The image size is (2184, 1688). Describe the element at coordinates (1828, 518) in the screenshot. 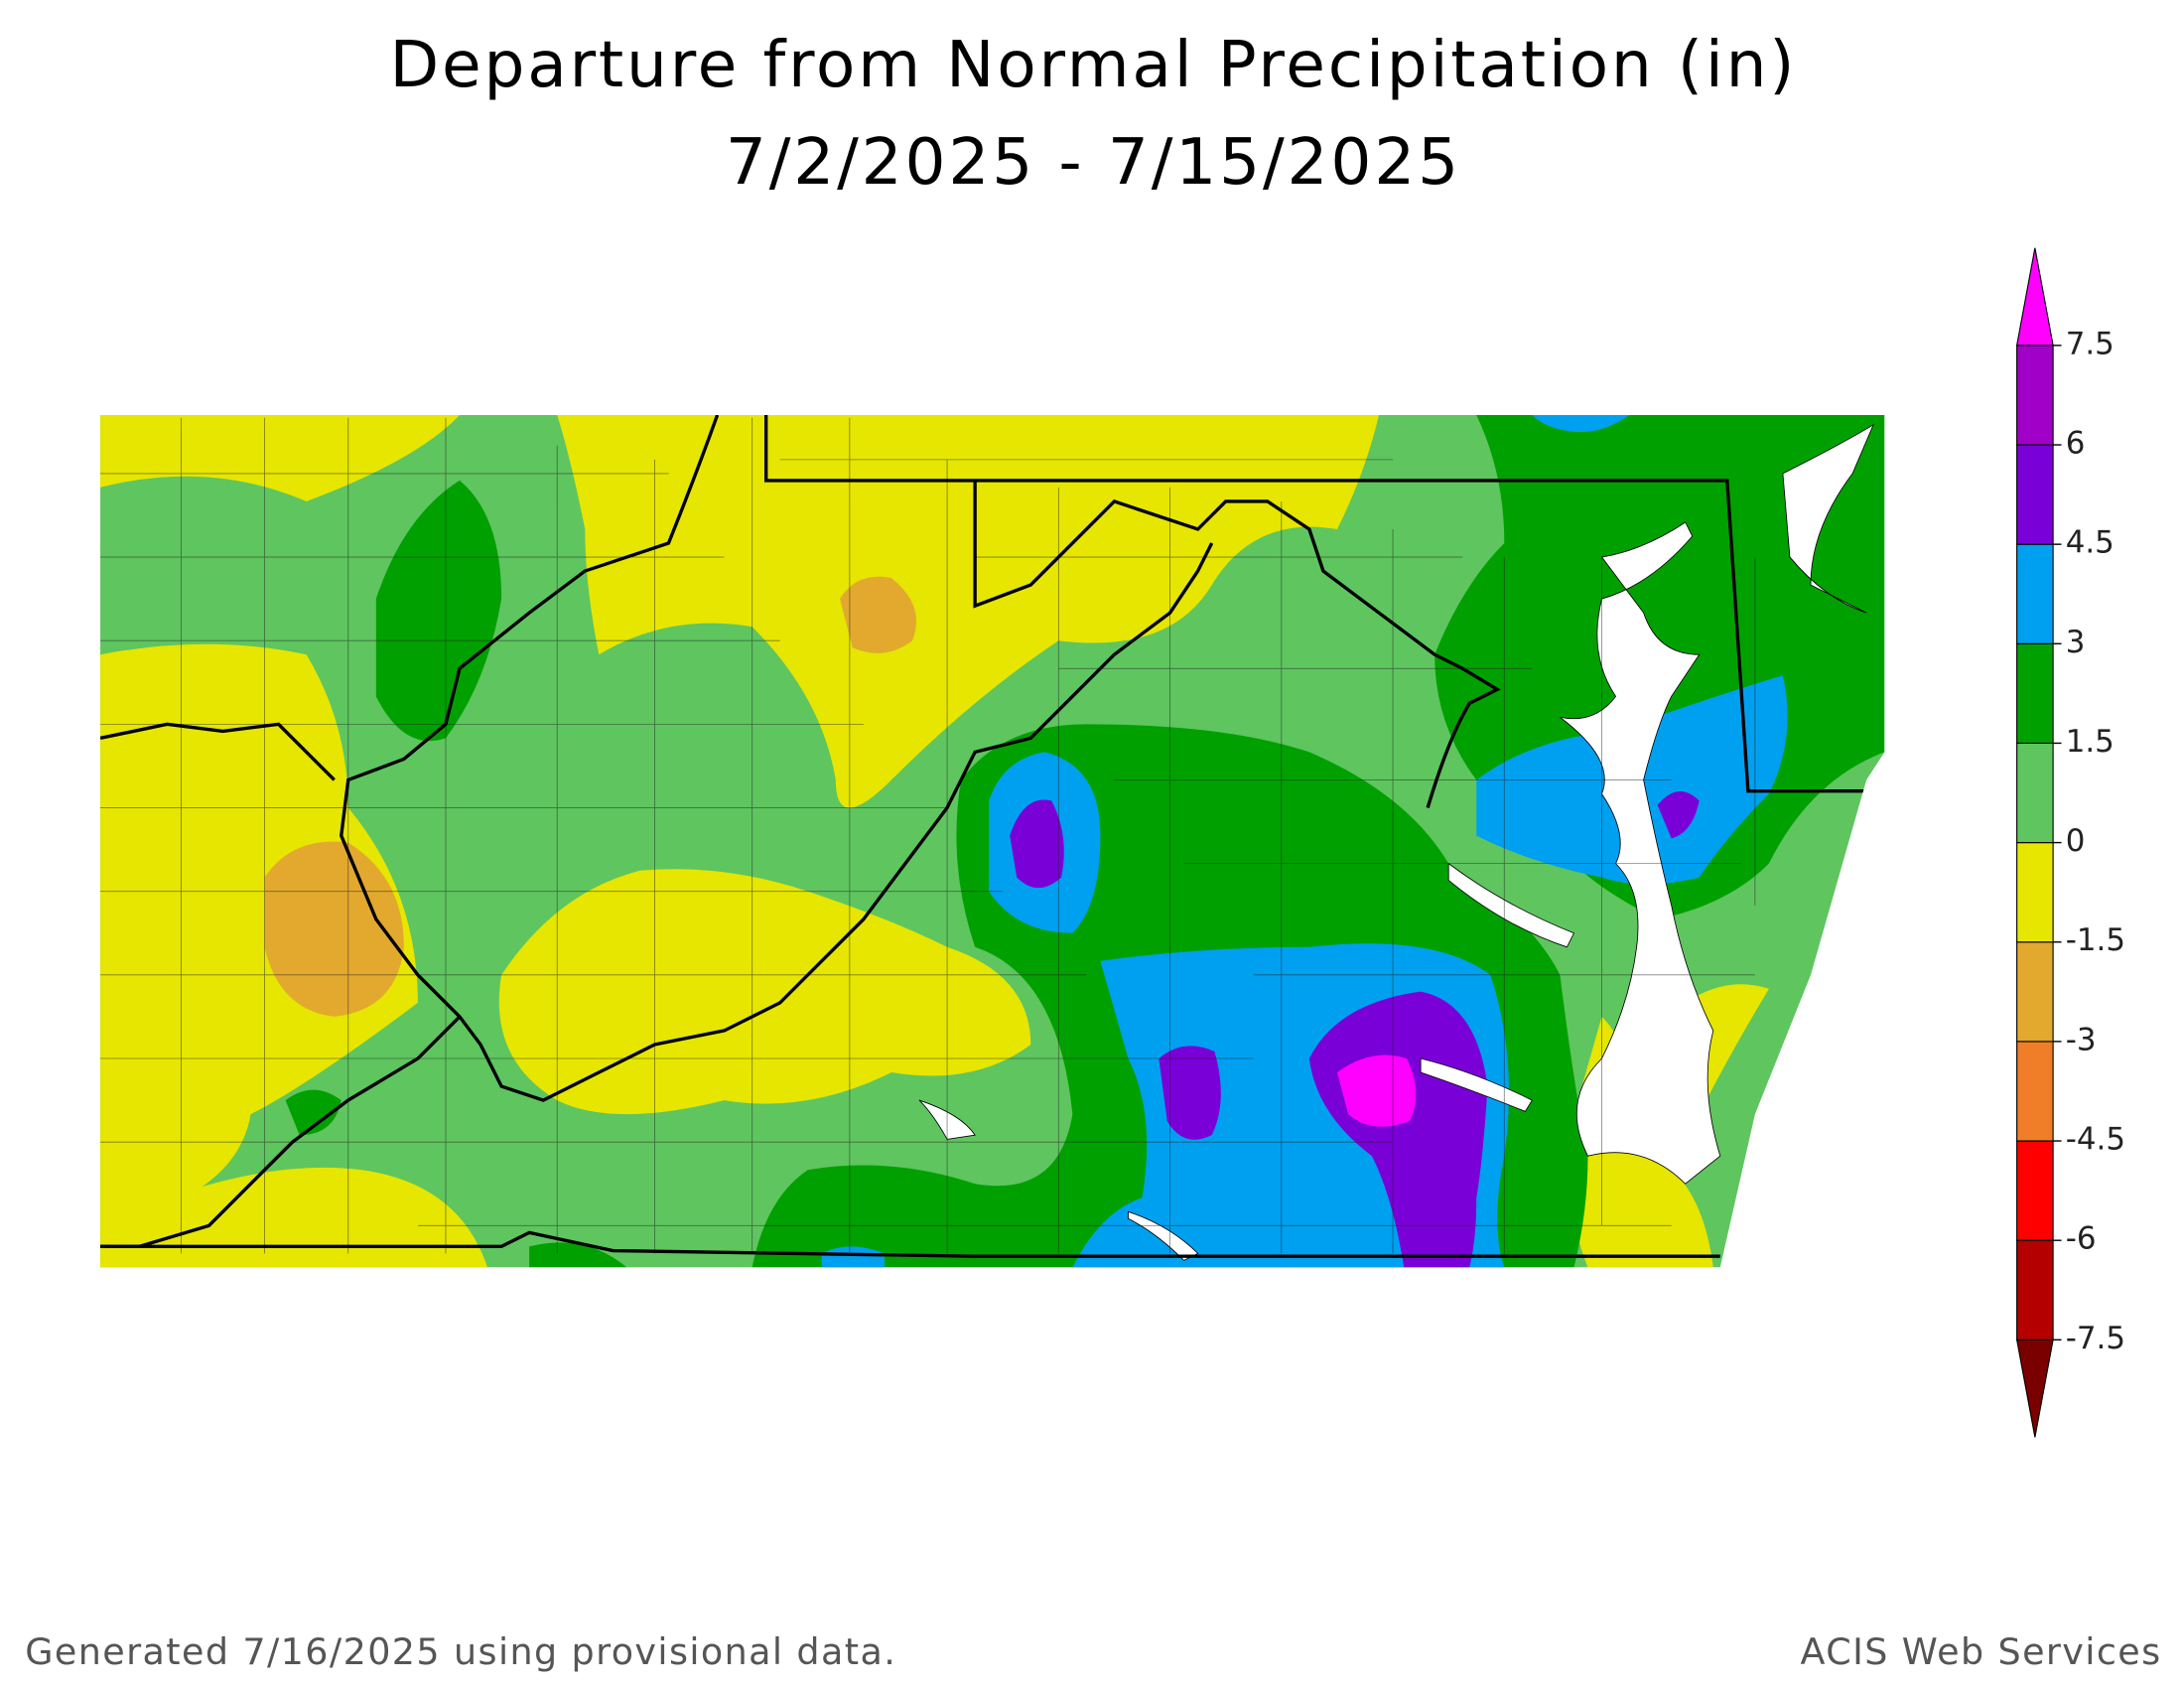

I see `delaware-bay` at that location.